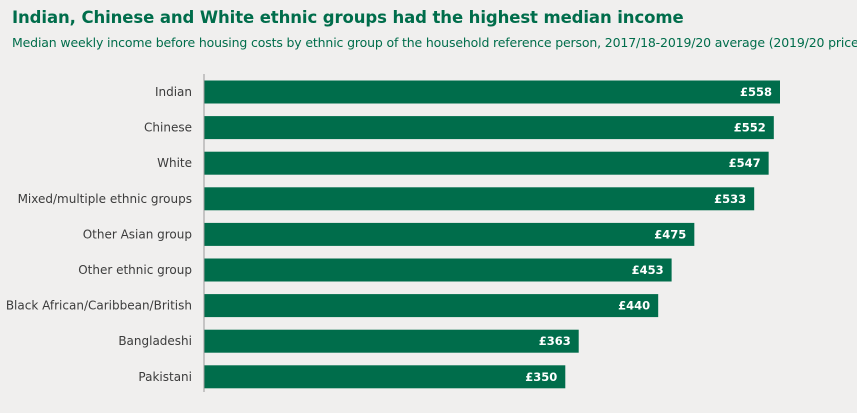 The width and height of the screenshot is (857, 413). Describe the element at coordinates (391, 341) in the screenshot. I see `bar-bangladeshi` at that location.